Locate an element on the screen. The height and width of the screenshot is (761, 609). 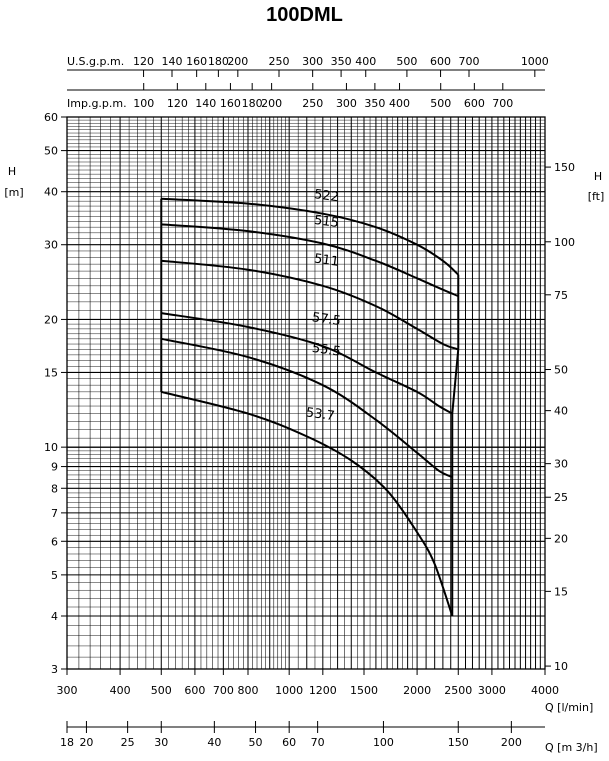
x-primary-label: Q [l/min] is located at coordinates (569, 707).